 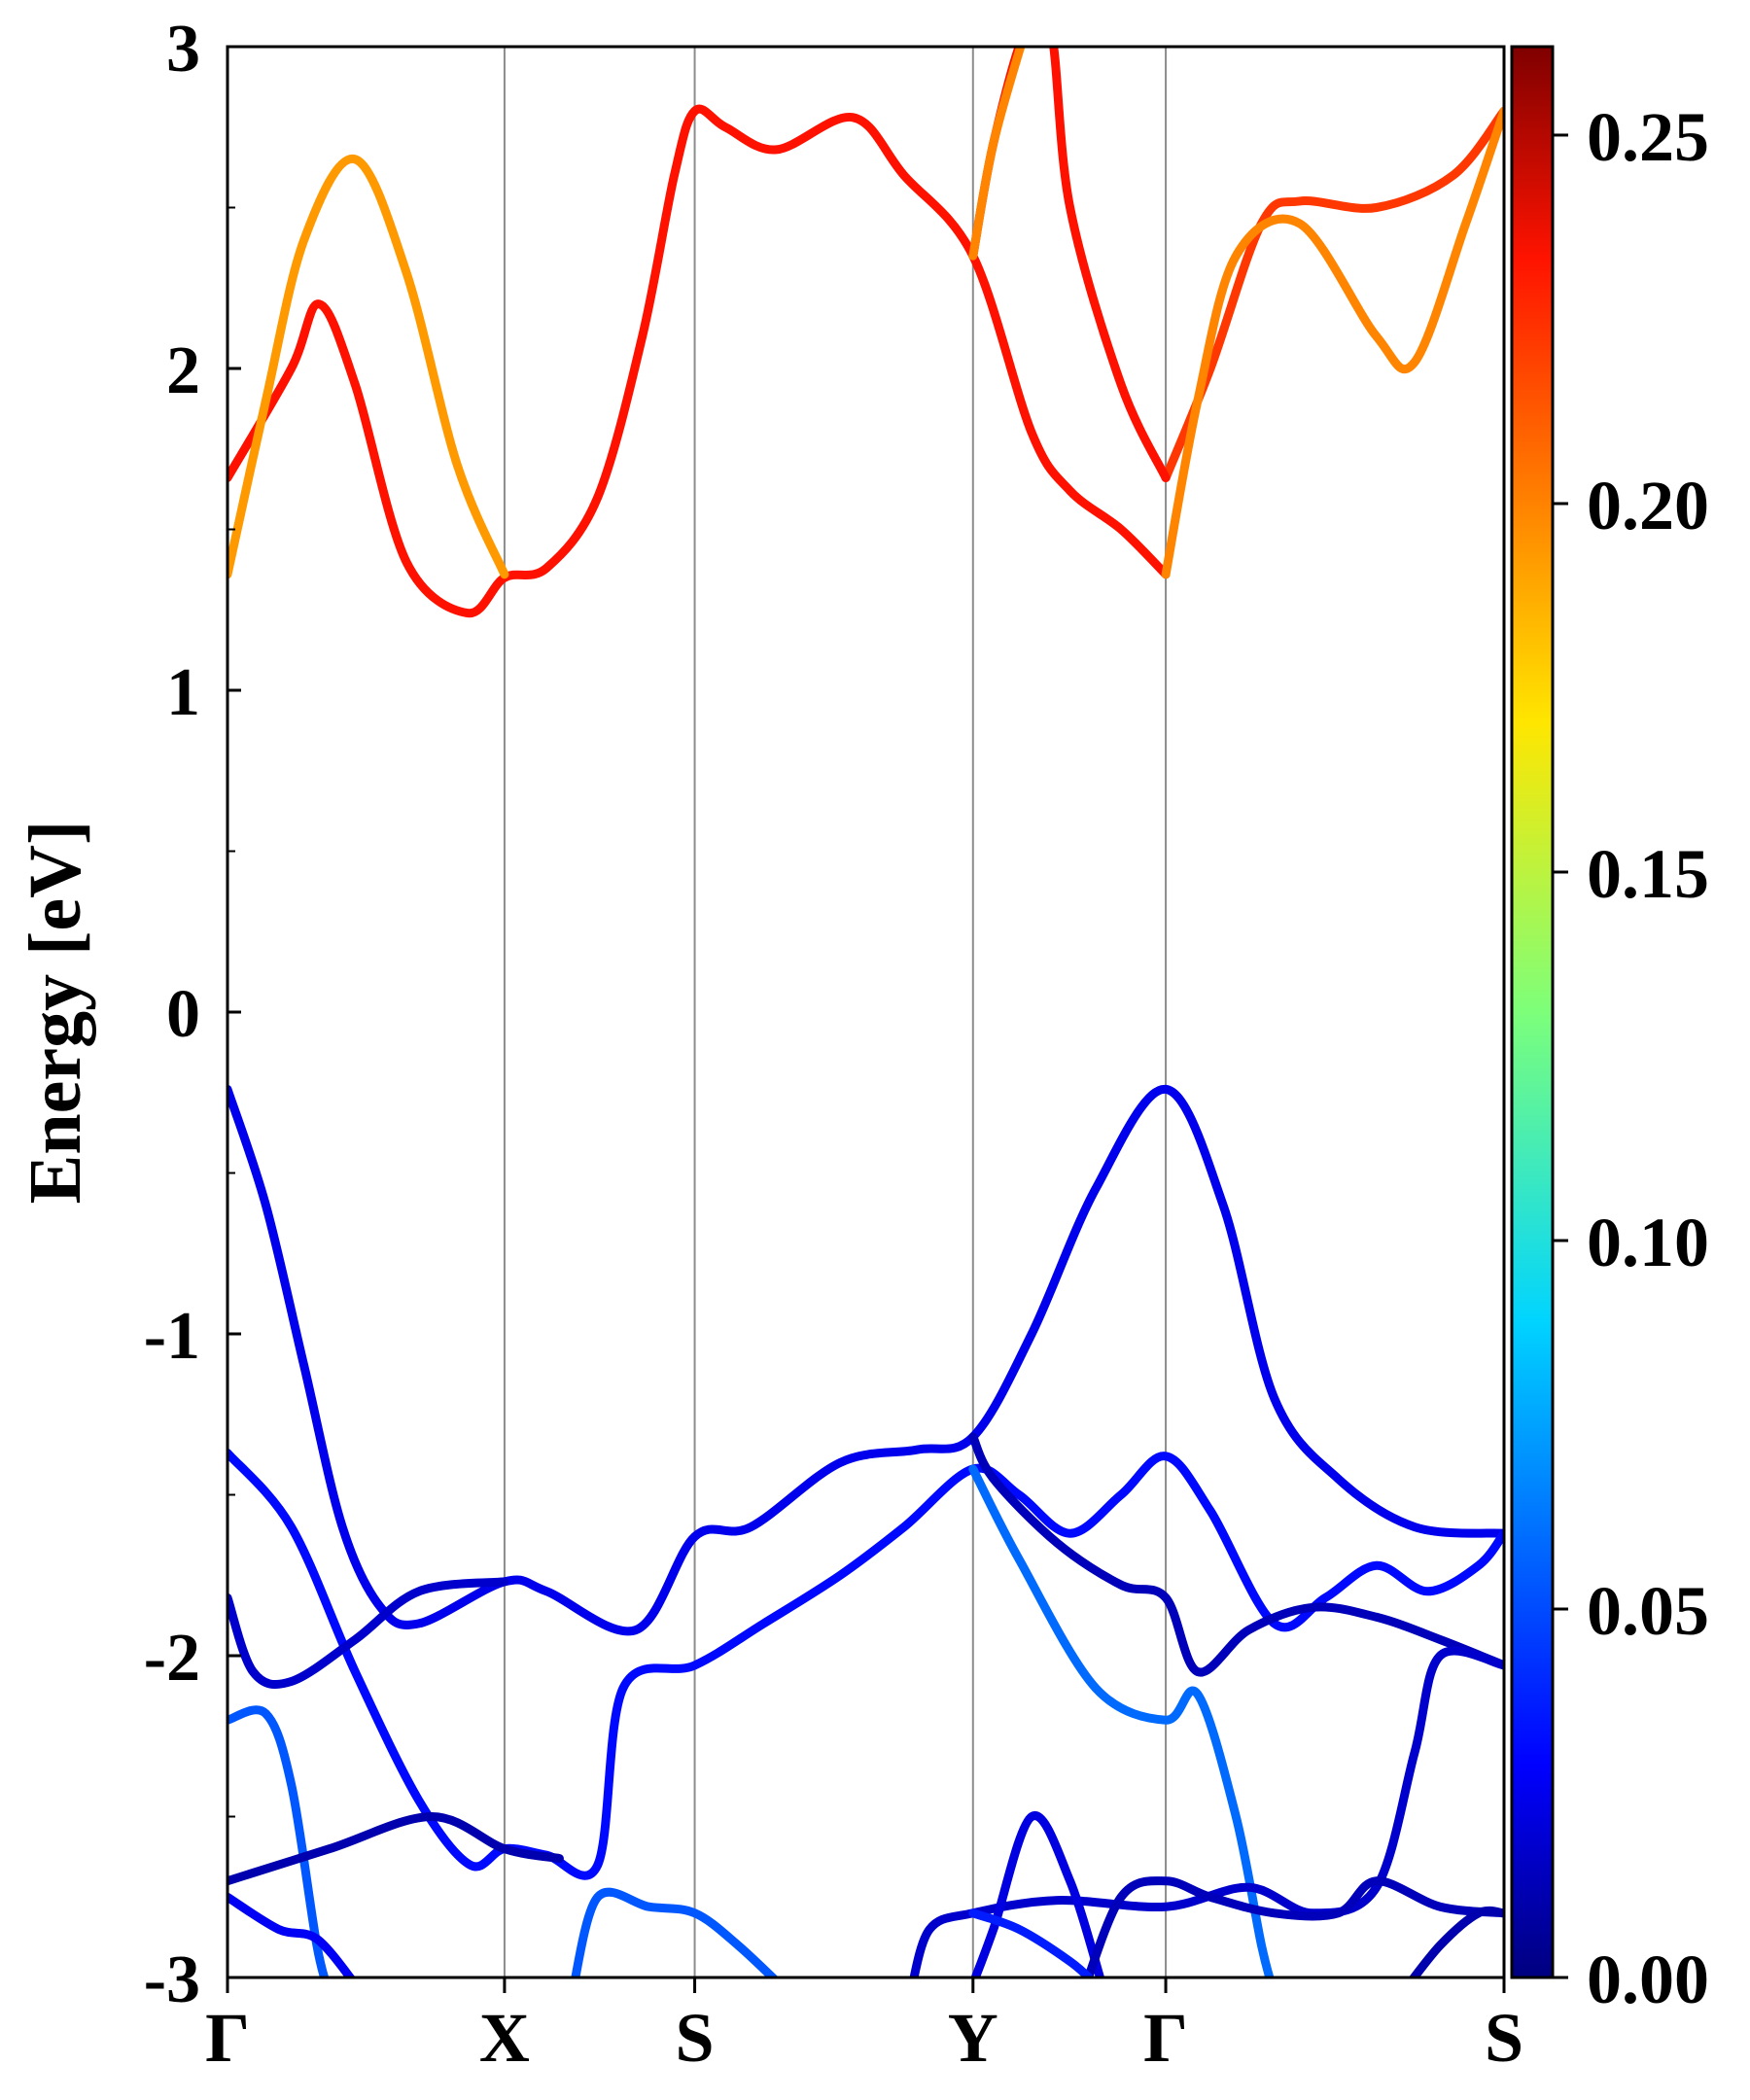 What do you see at coordinates (675, 1932) in the screenshot?
I see `band-vb9` at bounding box center [675, 1932].